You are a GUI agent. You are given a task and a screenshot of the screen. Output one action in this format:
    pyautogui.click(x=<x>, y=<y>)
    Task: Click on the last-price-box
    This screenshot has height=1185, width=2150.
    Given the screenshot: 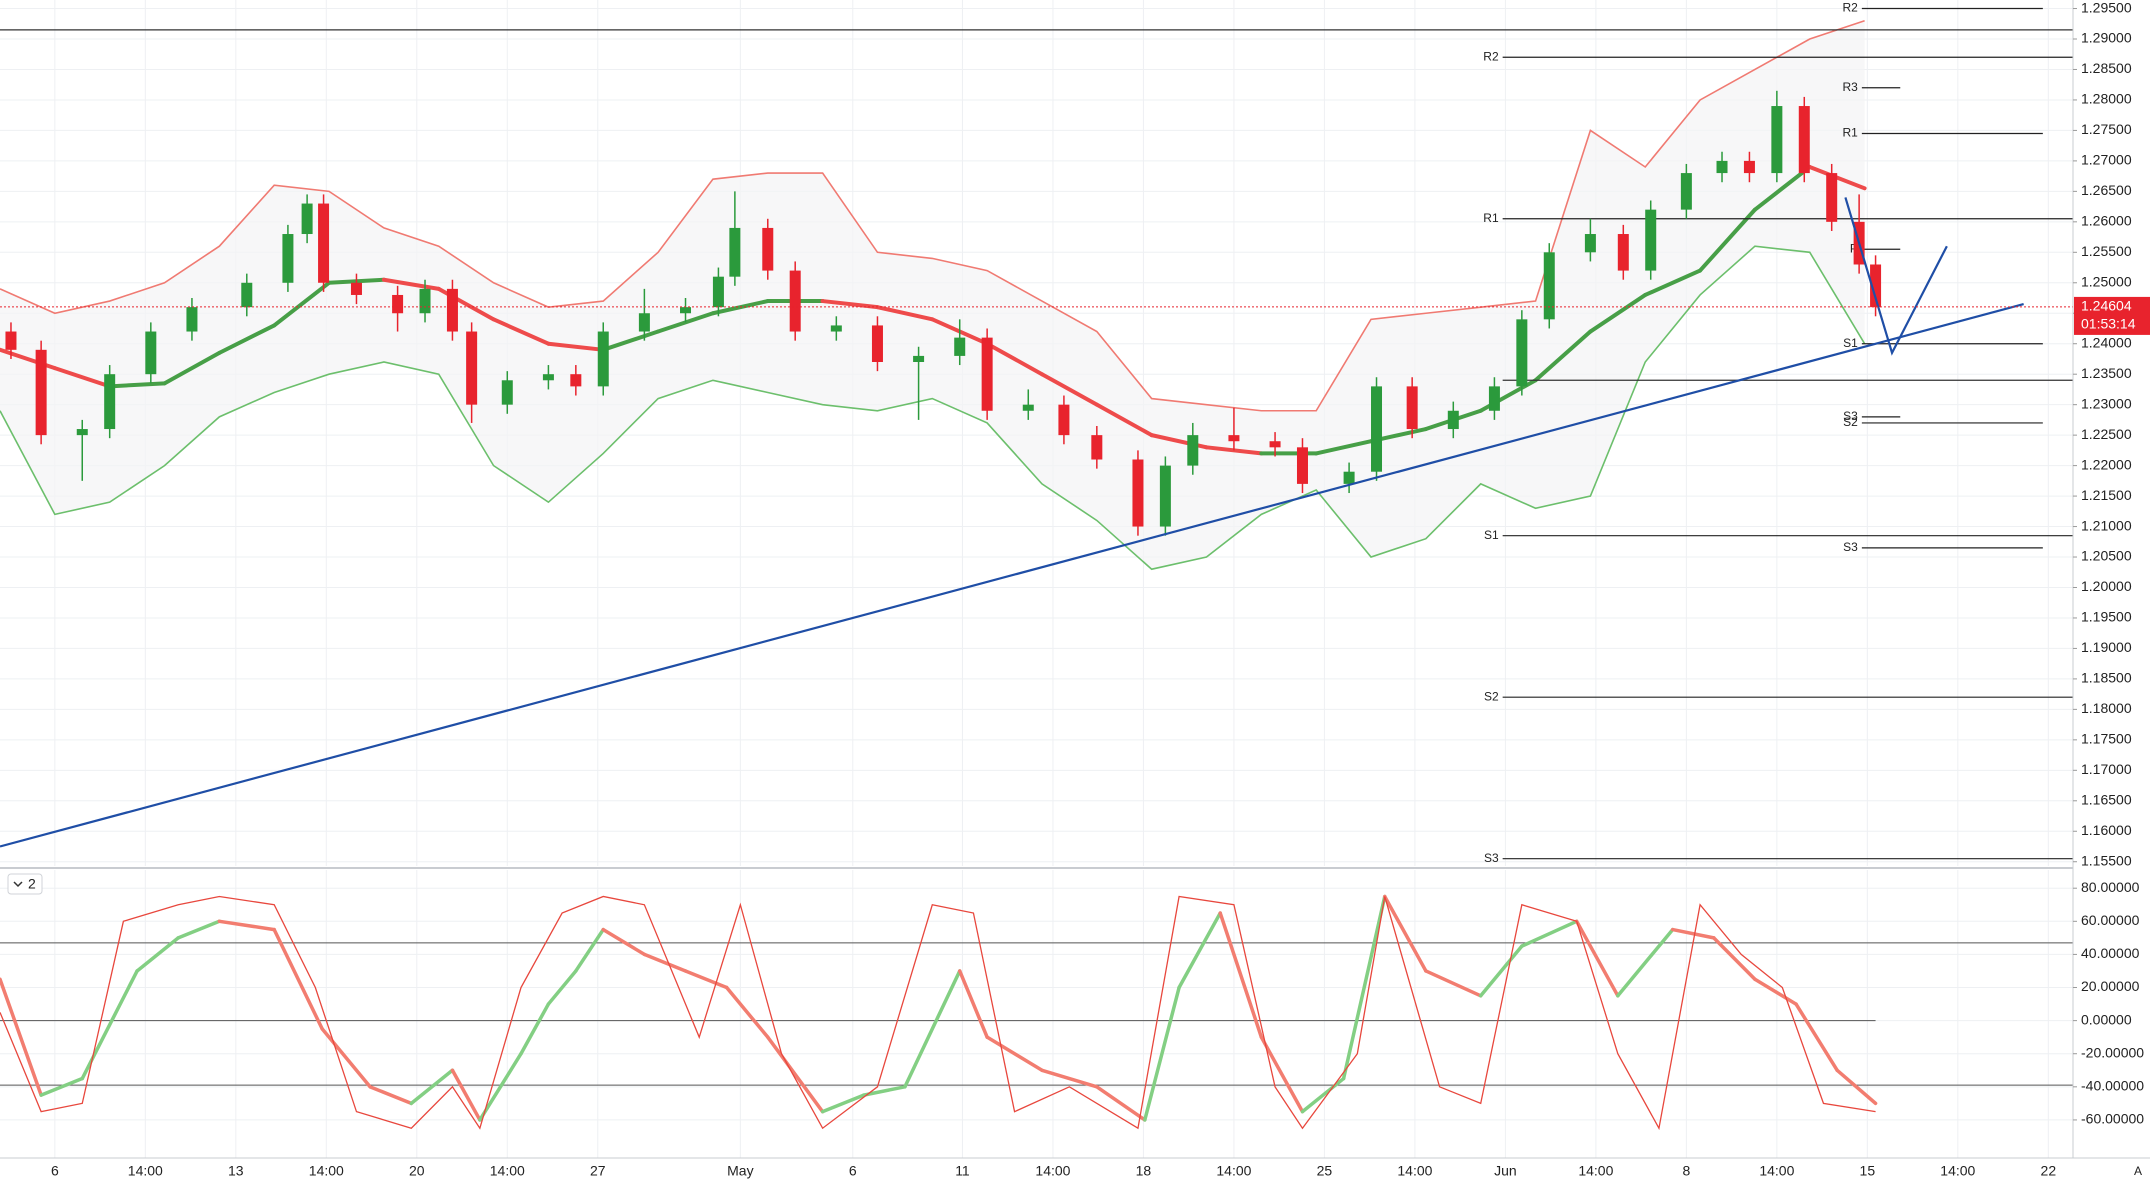 What is the action you would take?
    pyautogui.click(x=2112, y=315)
    